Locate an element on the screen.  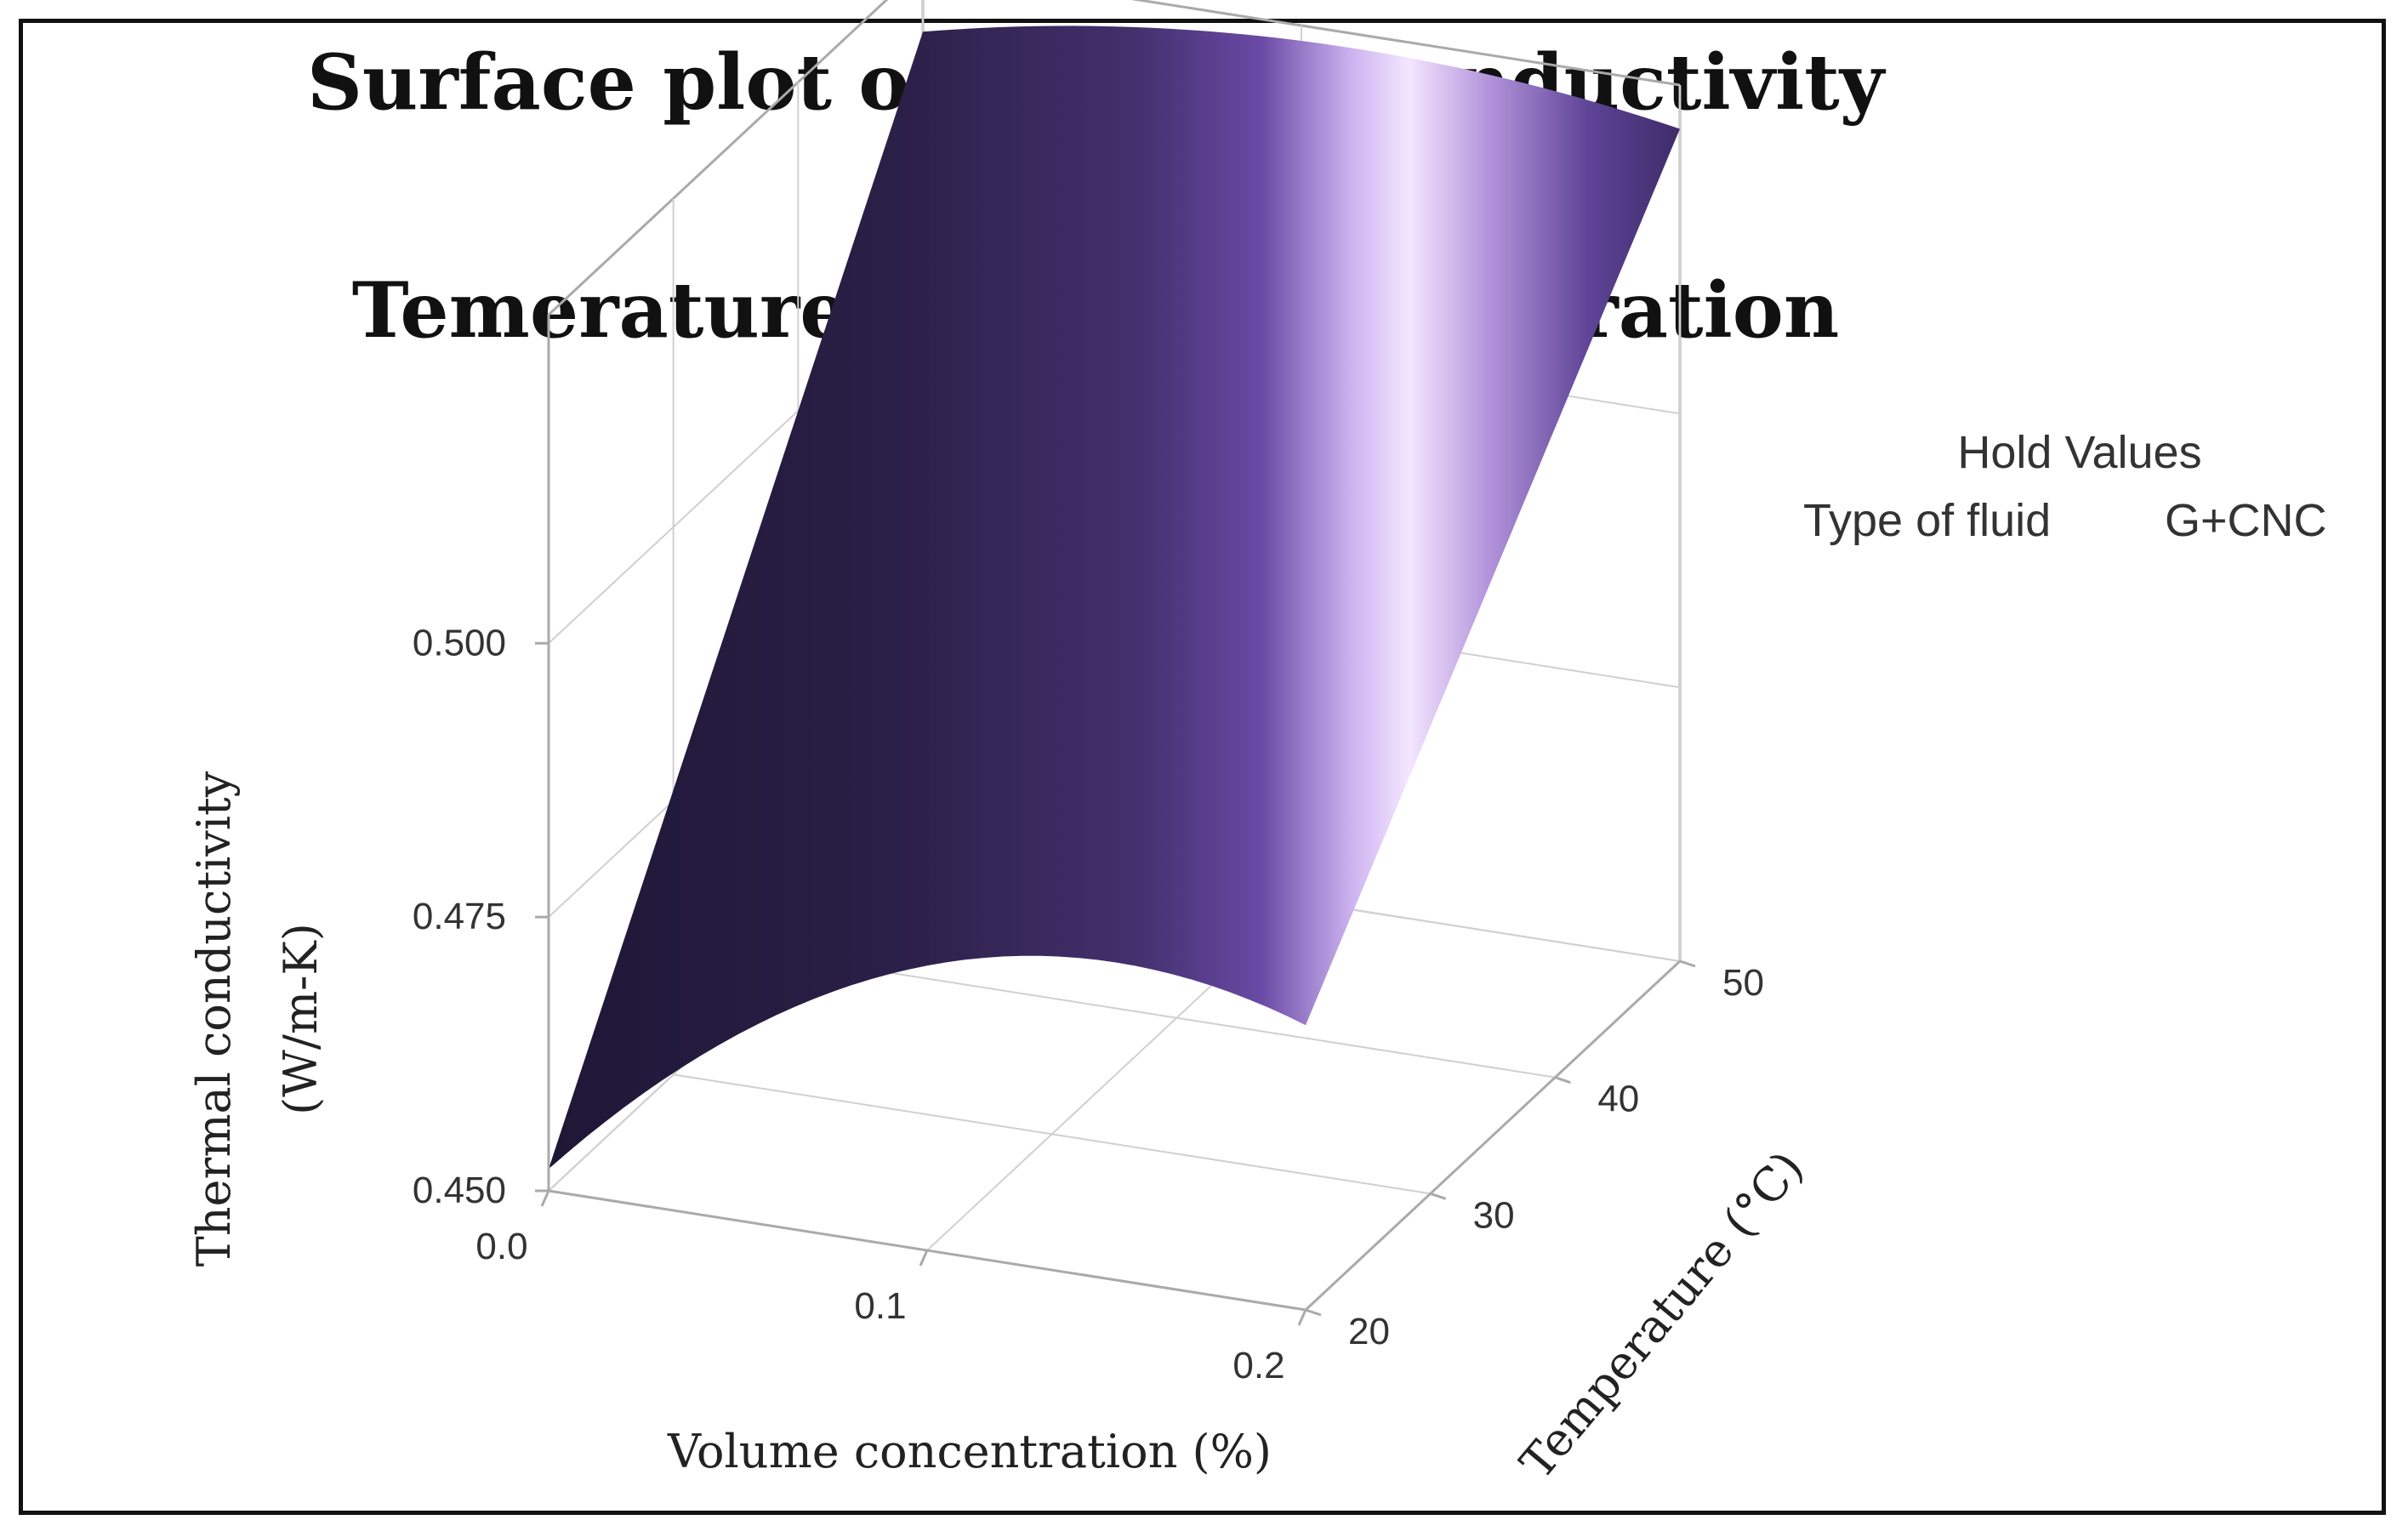
y-axis-line is located at coordinates (1493, 1135).